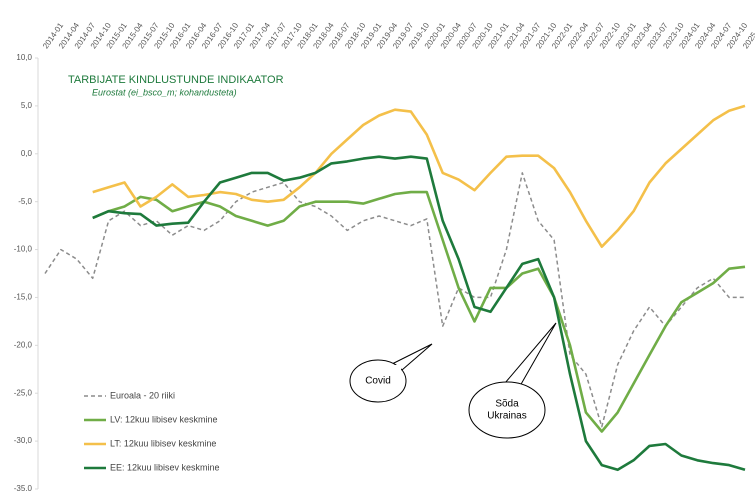 The width and height of the screenshot is (755, 491). What do you see at coordinates (176, 80) in the screenshot?
I see `chart-title: TARBIJATE KINDLUSTUNDE INDIKAATOR` at bounding box center [176, 80].